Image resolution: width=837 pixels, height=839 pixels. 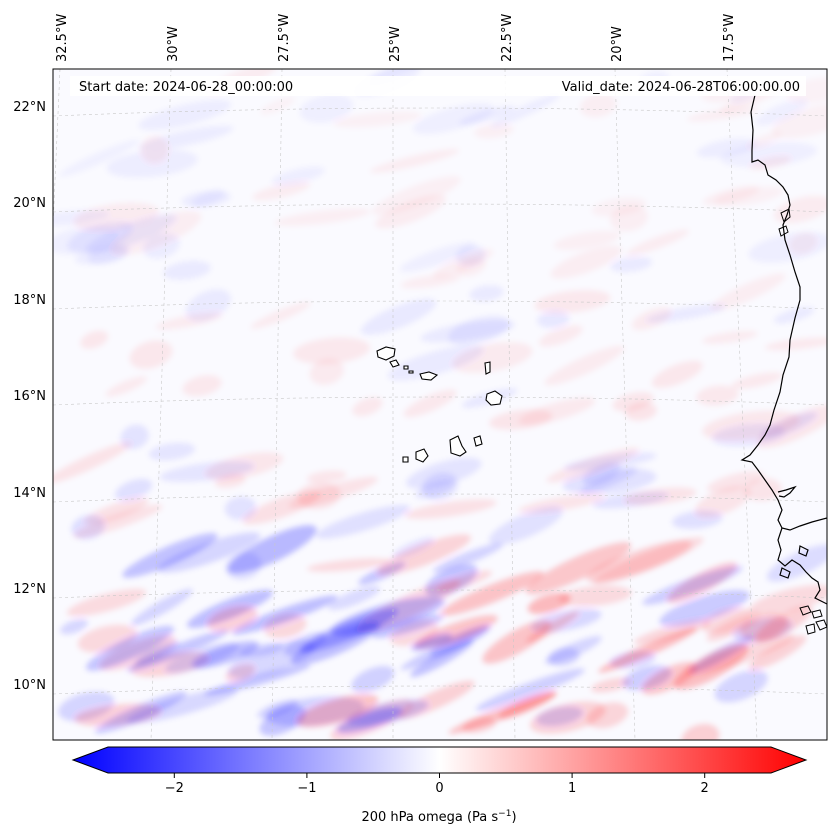 What do you see at coordinates (62, 38) in the screenshot?
I see `lon-label-32-5w: 32.5°W` at bounding box center [62, 38].